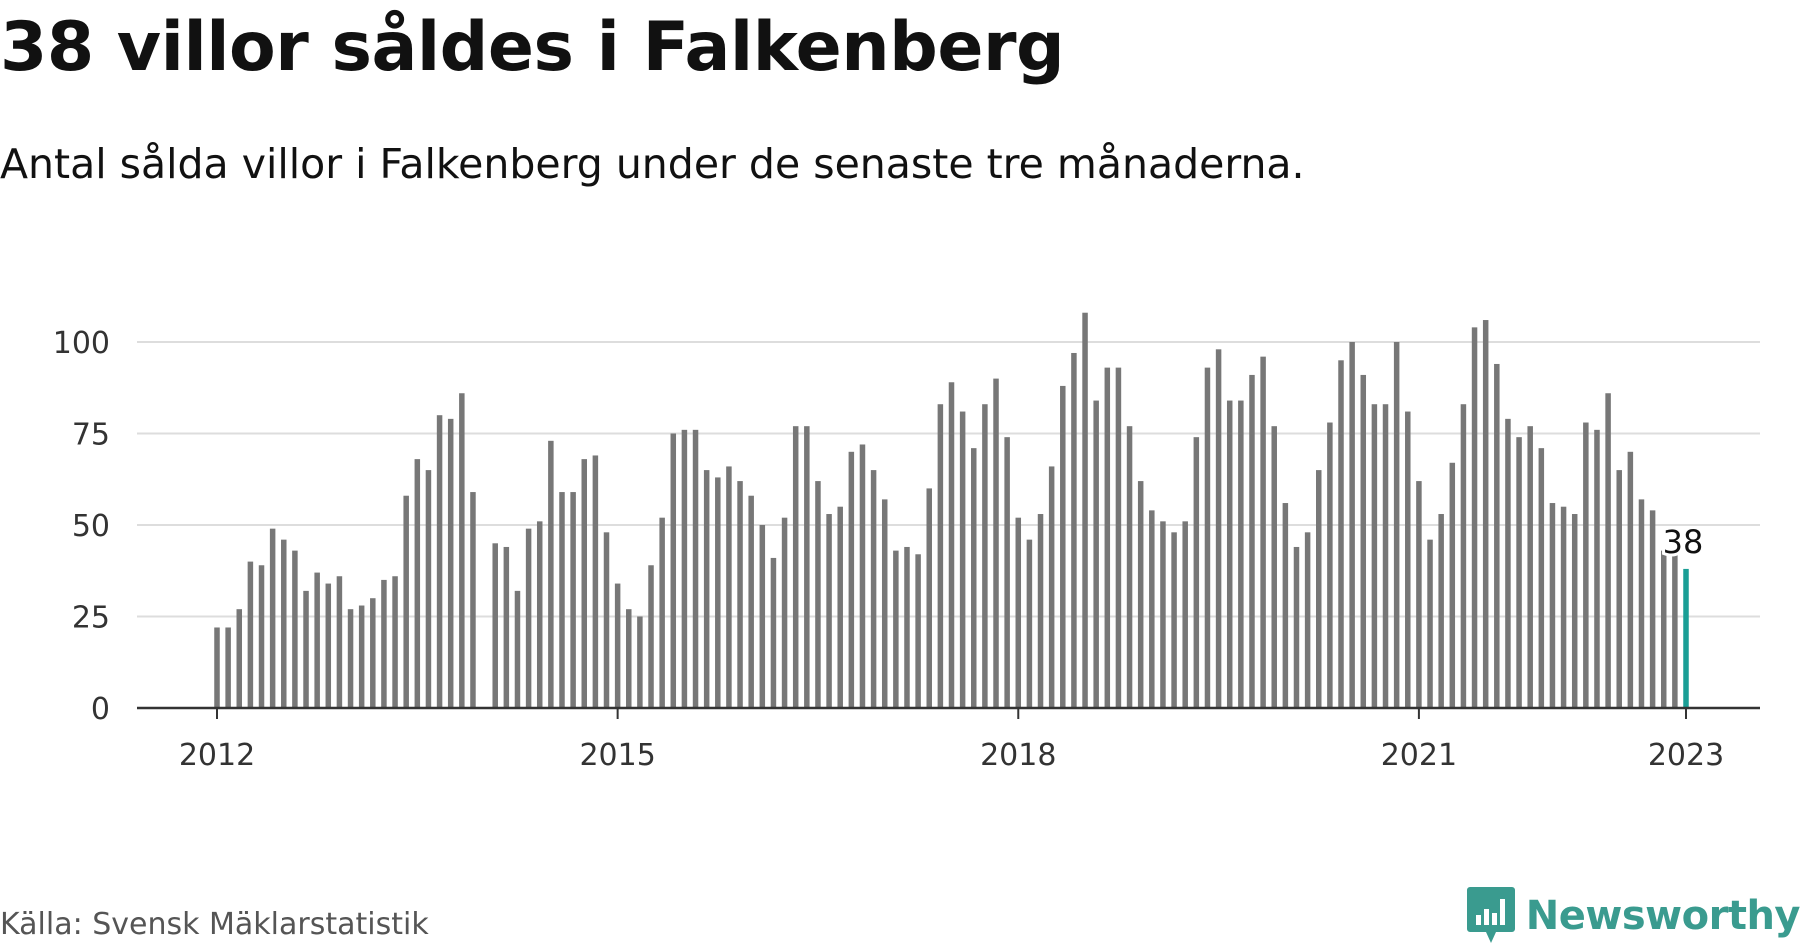 The width and height of the screenshot is (1800, 948). I want to click on x-tick-label: 2012, so click(217, 755).